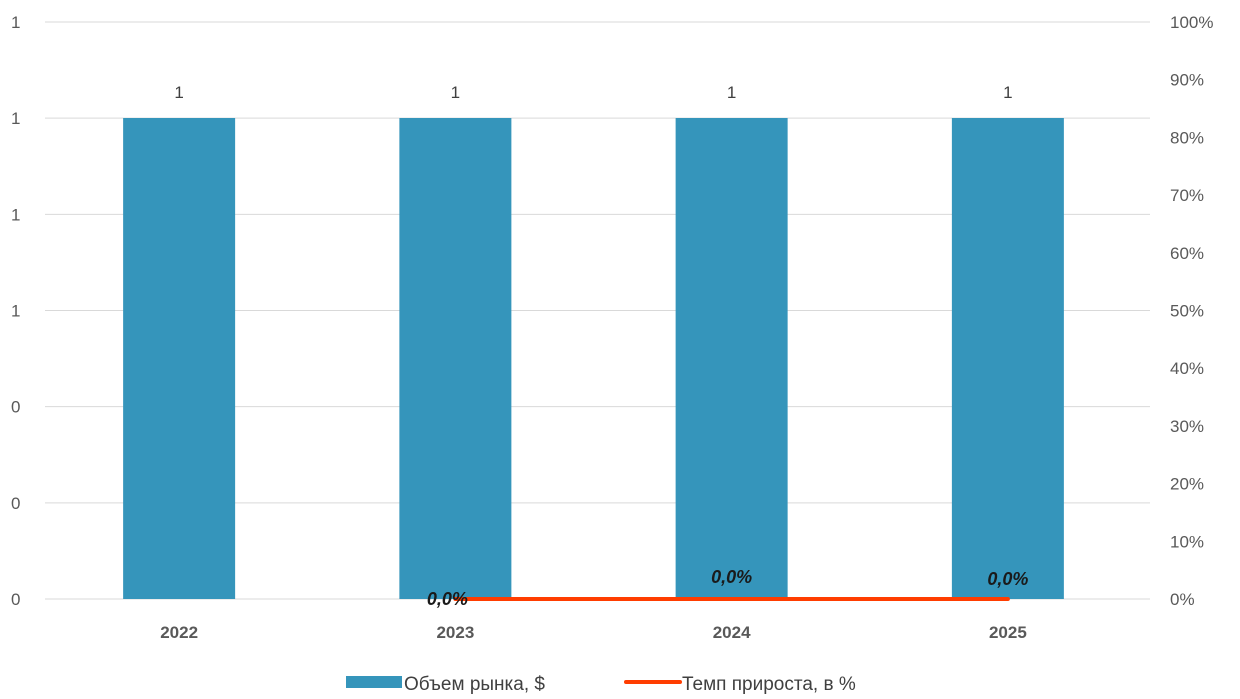  What do you see at coordinates (593, 632) in the screenshot?
I see `x-axis: 2022 2023 2024 2025` at bounding box center [593, 632].